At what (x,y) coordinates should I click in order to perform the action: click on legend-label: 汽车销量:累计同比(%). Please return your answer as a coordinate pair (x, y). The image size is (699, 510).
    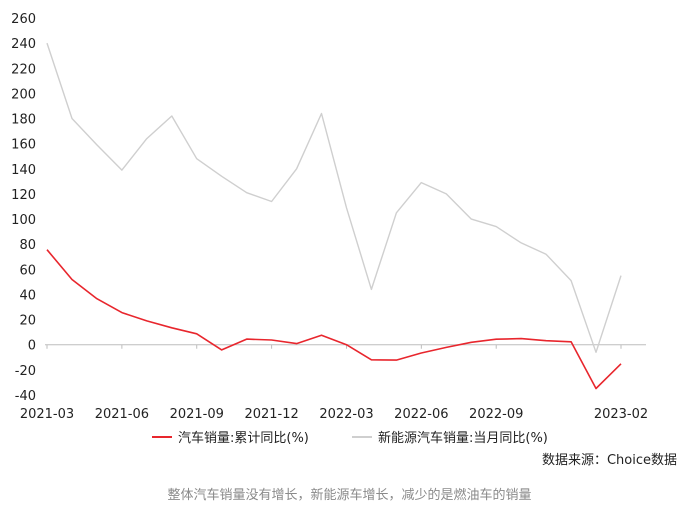
    Looking at the image, I should click on (243, 438).